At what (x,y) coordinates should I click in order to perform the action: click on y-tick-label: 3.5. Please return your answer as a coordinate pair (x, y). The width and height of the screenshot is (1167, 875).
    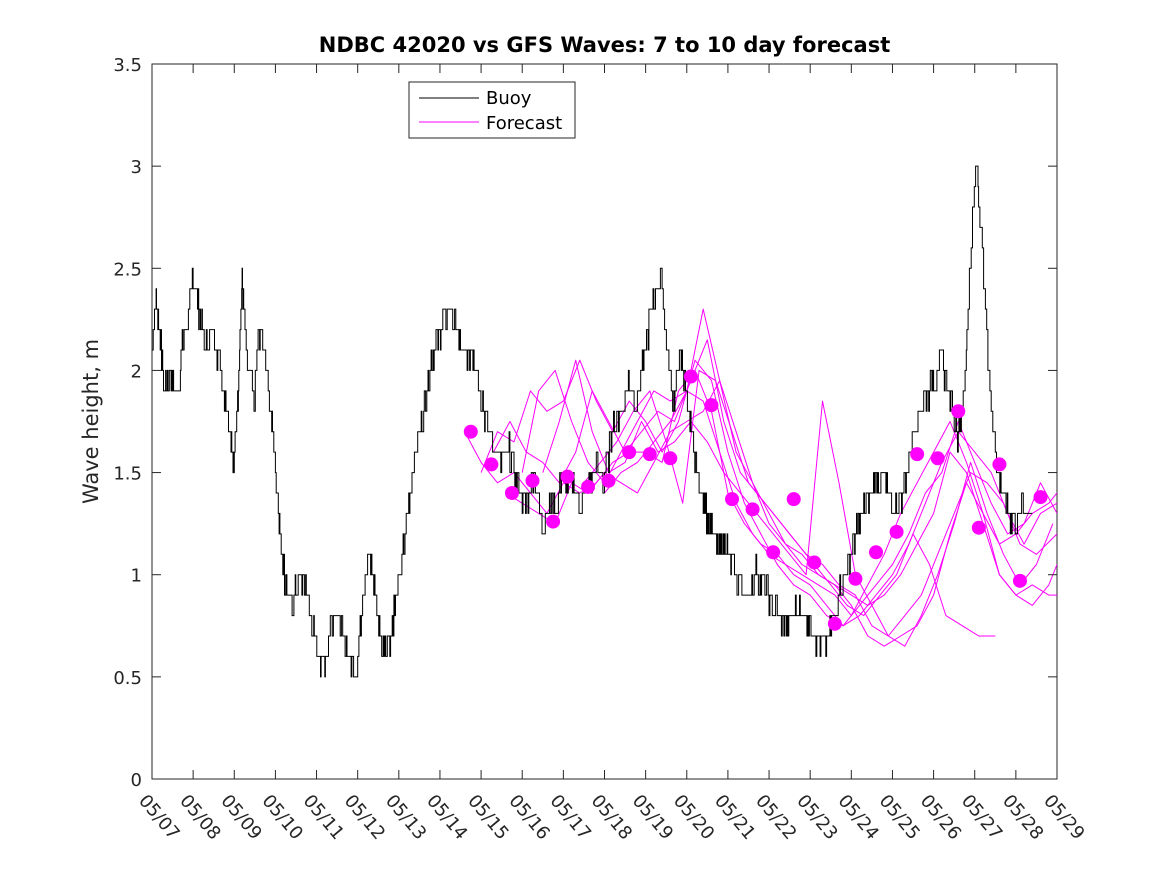
    Looking at the image, I should click on (127, 65).